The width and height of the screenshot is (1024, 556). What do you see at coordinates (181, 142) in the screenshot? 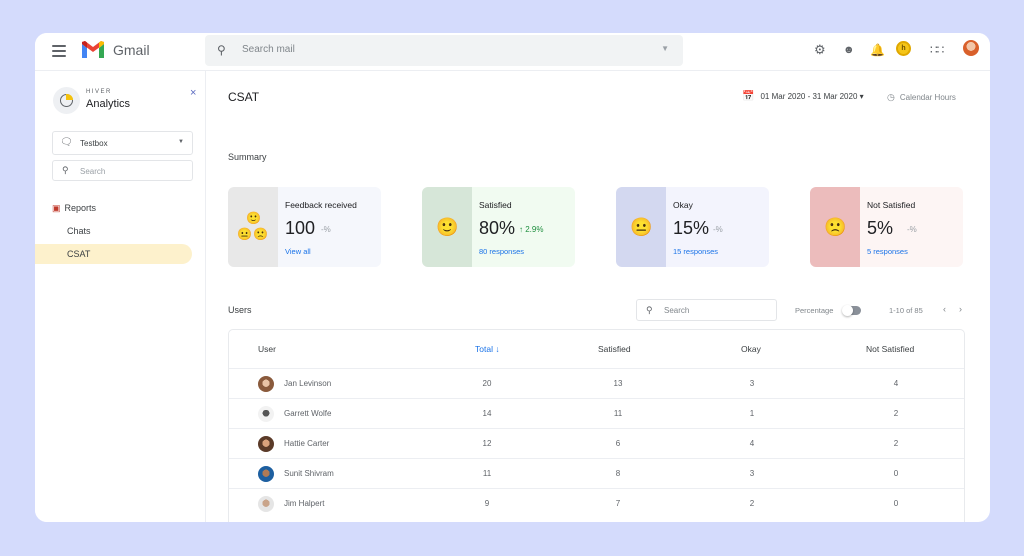
I see `chevron-down-icon: ▼` at bounding box center [181, 142].